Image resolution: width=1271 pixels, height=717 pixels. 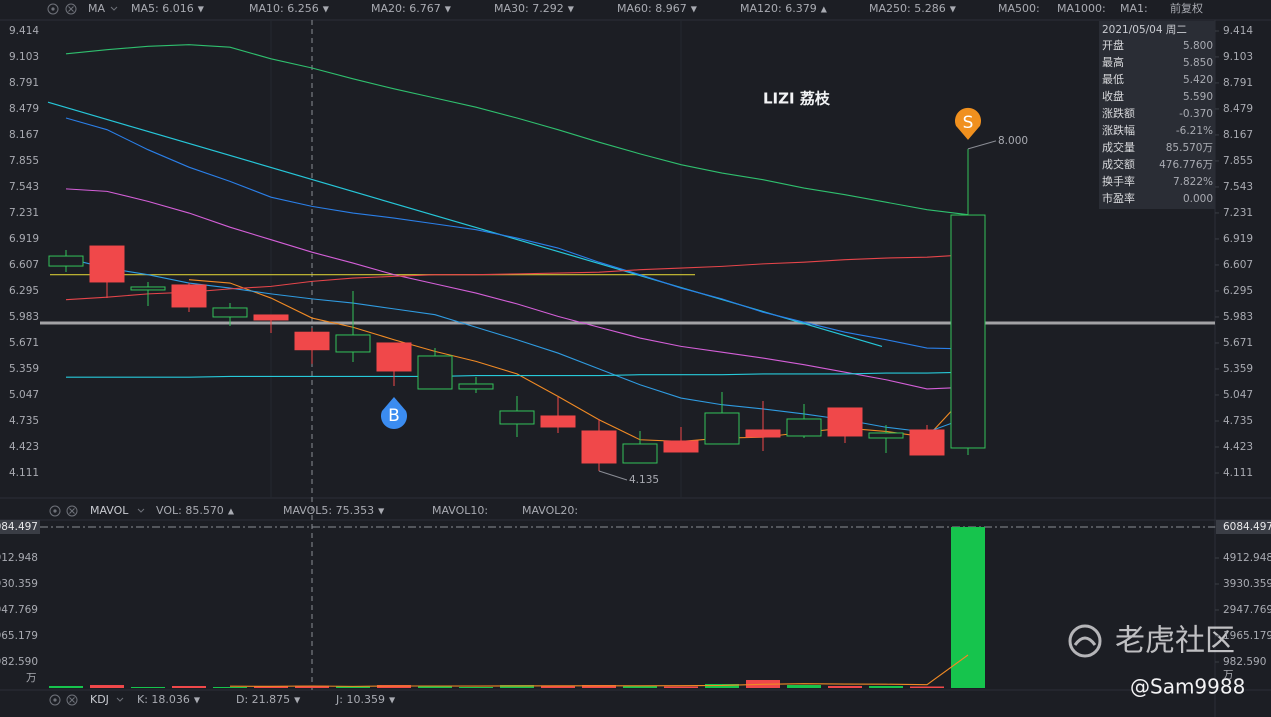 I want to click on legend-label: MA10: 6.256, so click(x=284, y=8).